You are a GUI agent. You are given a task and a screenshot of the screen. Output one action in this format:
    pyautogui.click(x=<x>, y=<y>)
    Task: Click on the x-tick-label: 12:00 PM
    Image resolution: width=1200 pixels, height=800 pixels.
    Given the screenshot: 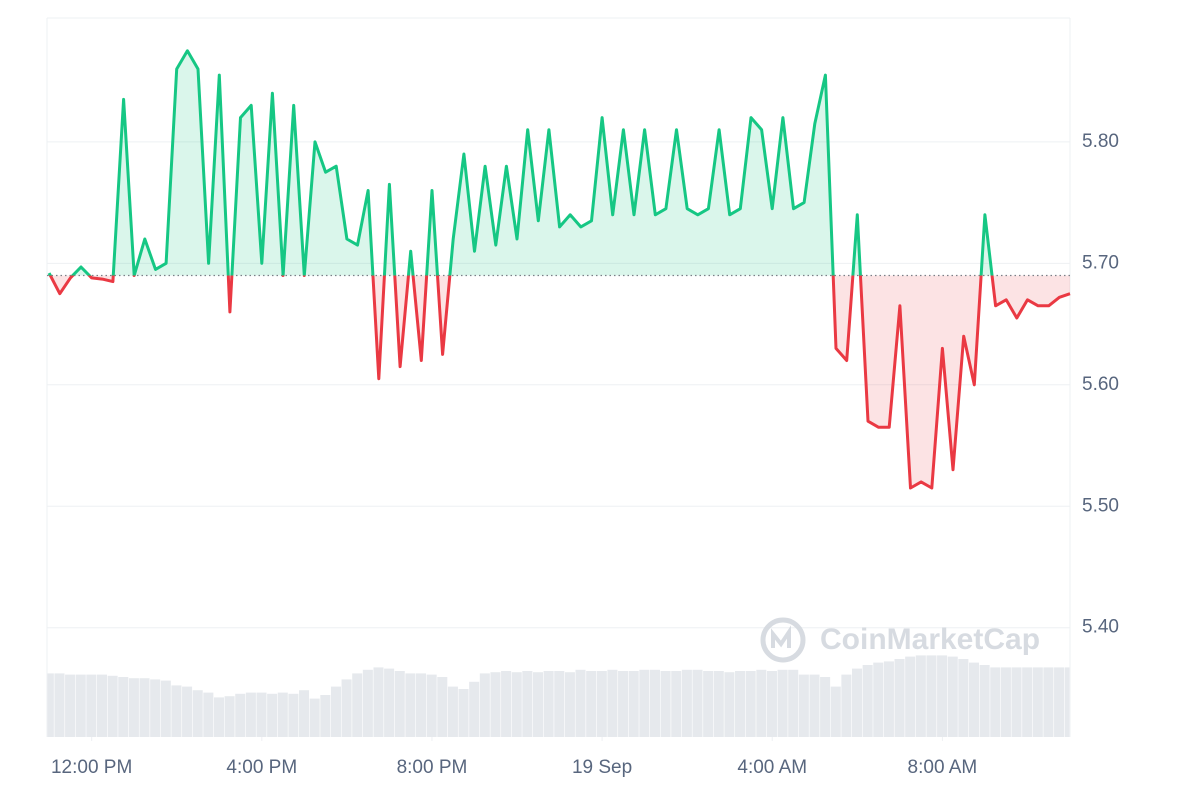 What is the action you would take?
    pyautogui.click(x=91, y=767)
    